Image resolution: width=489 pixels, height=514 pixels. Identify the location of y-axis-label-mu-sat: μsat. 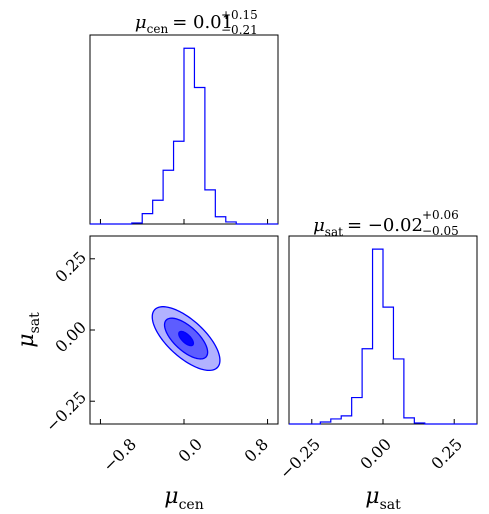
(28, 330).